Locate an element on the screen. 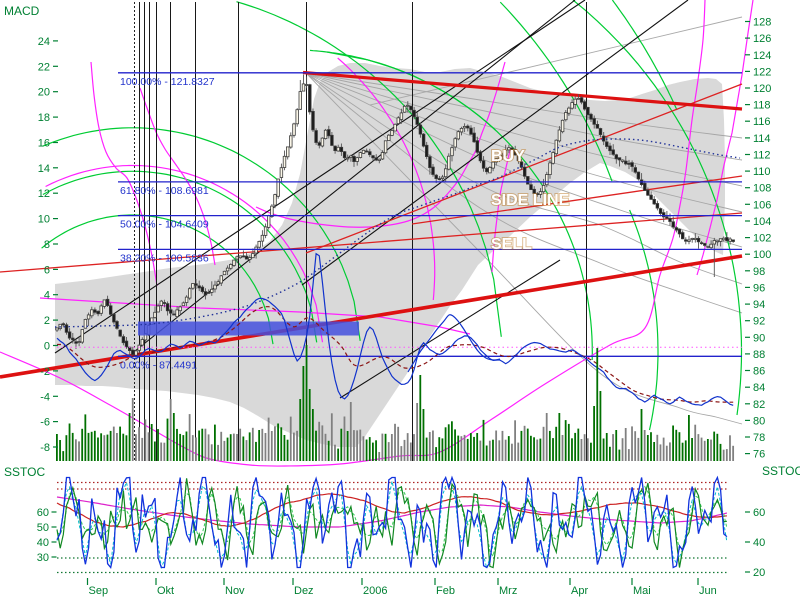 Image resolution: width=800 pixels, height=600 pixels. svg-text: 102 is located at coordinates (762, 239).